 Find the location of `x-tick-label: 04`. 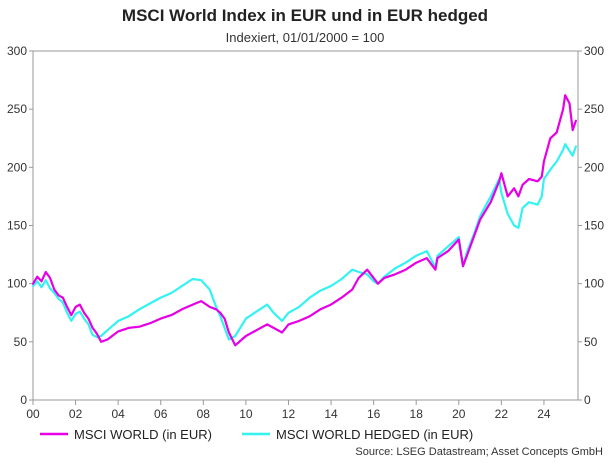

x-tick-label: 04 is located at coordinates (118, 414).